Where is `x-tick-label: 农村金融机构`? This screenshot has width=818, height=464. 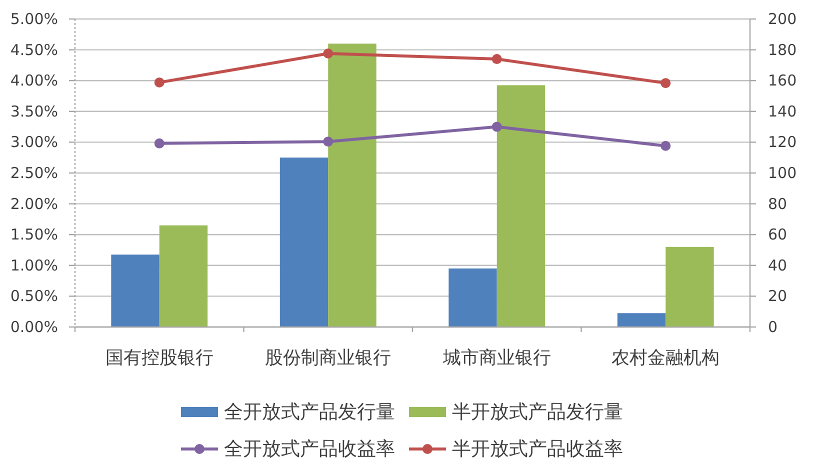
x-tick-label: 农村金融机构 is located at coordinates (666, 358).